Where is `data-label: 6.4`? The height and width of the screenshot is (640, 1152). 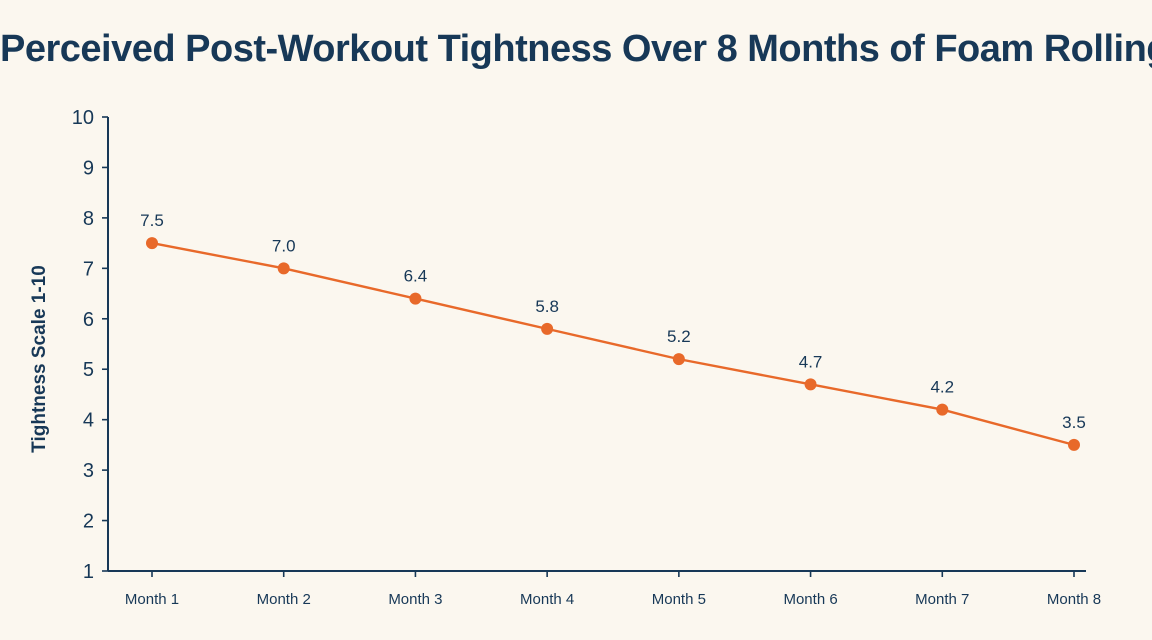 data-label: 6.4 is located at coordinates (416, 276).